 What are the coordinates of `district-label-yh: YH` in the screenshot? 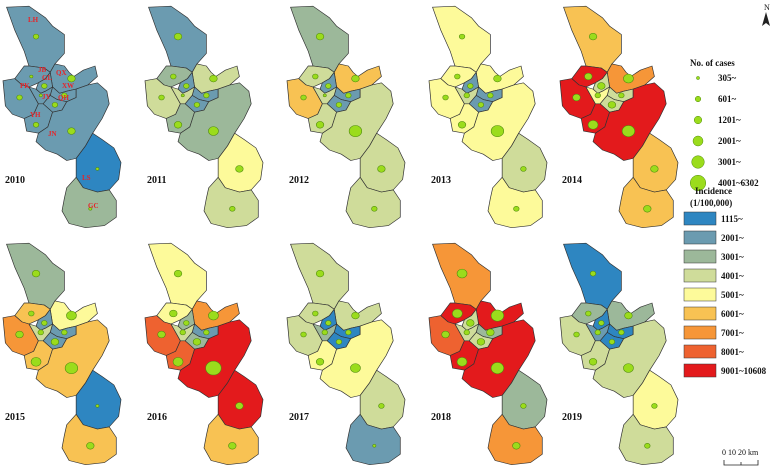 It's located at (35, 115).